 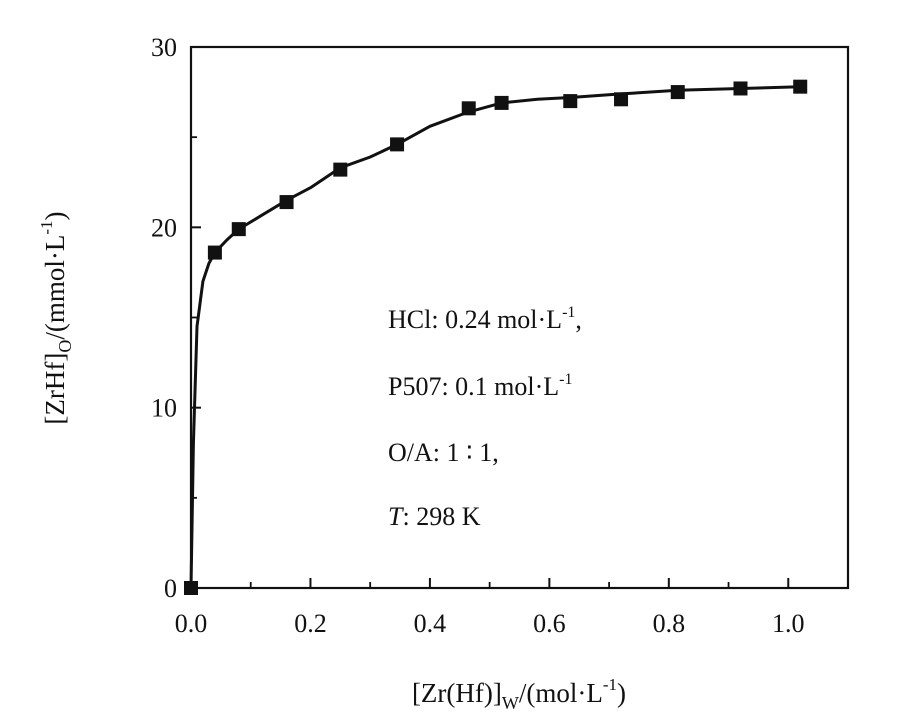 What do you see at coordinates (610, 684) in the screenshot?
I see `x-axis-title-superscript: -1` at bounding box center [610, 684].